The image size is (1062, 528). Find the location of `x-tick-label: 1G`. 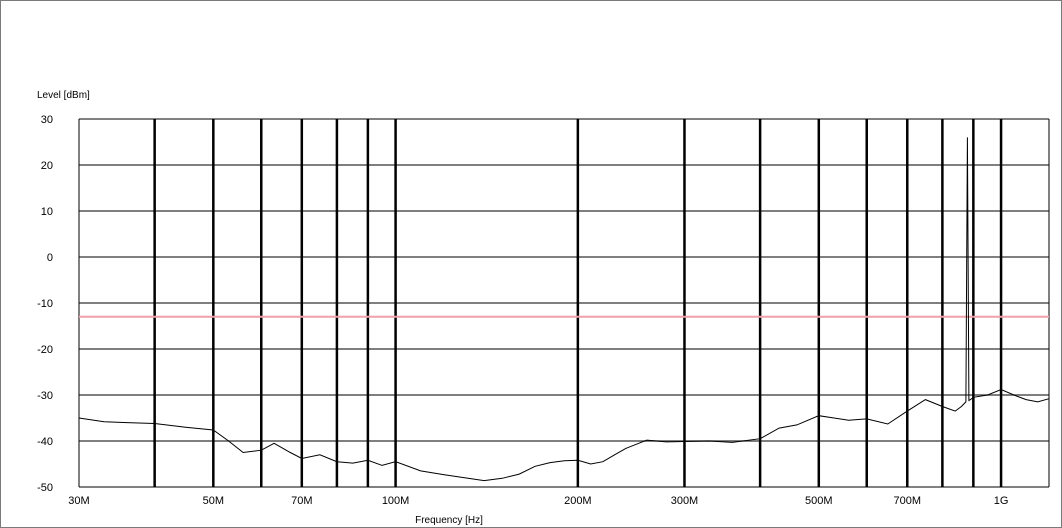

x-tick-label: 1G is located at coordinates (1001, 501).